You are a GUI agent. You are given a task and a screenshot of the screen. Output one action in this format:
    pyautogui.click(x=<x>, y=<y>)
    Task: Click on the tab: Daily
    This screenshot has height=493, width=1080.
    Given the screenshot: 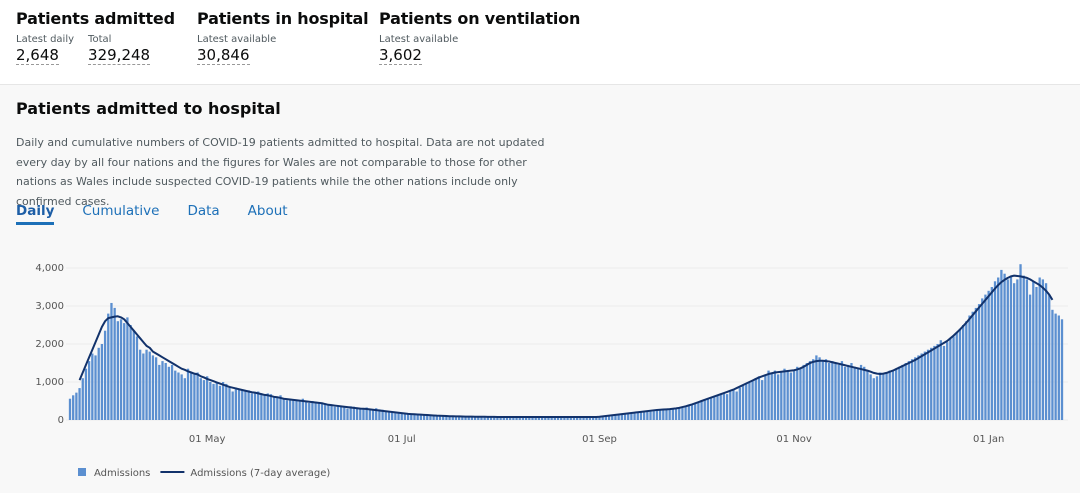 What is the action you would take?
    pyautogui.click(x=35, y=214)
    